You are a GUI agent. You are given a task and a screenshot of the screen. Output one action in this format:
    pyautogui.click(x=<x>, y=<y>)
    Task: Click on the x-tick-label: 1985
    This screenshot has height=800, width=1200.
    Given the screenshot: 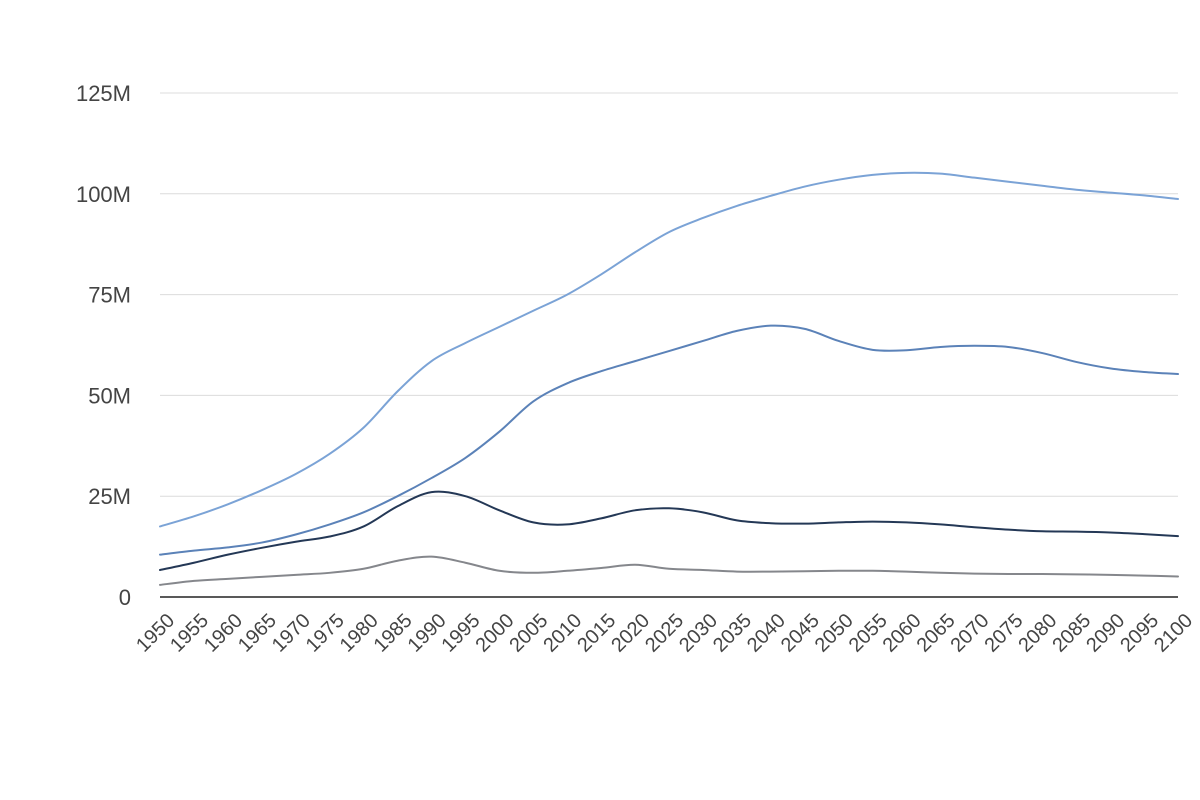 What is the action you would take?
    pyautogui.click(x=393, y=633)
    